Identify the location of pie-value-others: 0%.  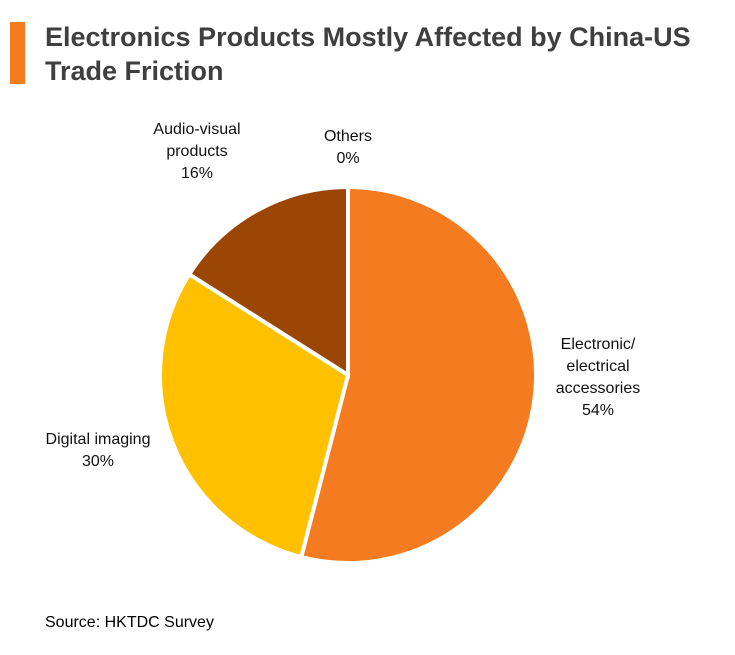
(347, 158).